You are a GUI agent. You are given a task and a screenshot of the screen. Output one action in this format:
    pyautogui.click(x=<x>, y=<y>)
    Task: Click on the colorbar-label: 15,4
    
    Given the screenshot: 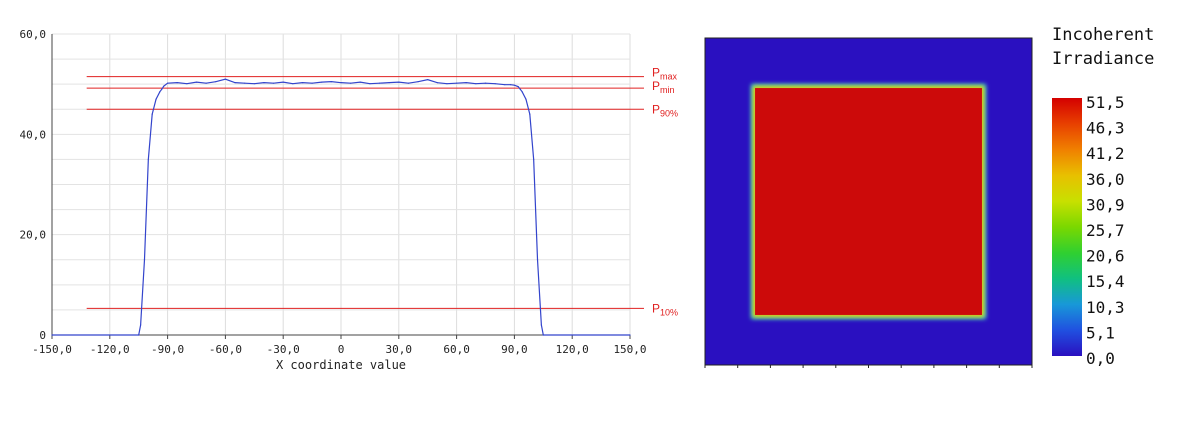 What is the action you would take?
    pyautogui.click(x=1105, y=281)
    